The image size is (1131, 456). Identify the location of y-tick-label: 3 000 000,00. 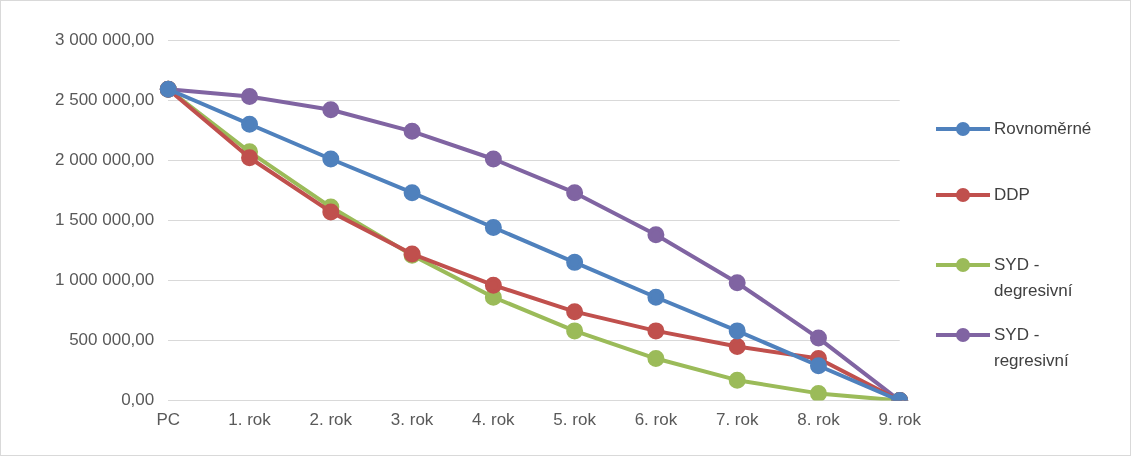
(105, 39).